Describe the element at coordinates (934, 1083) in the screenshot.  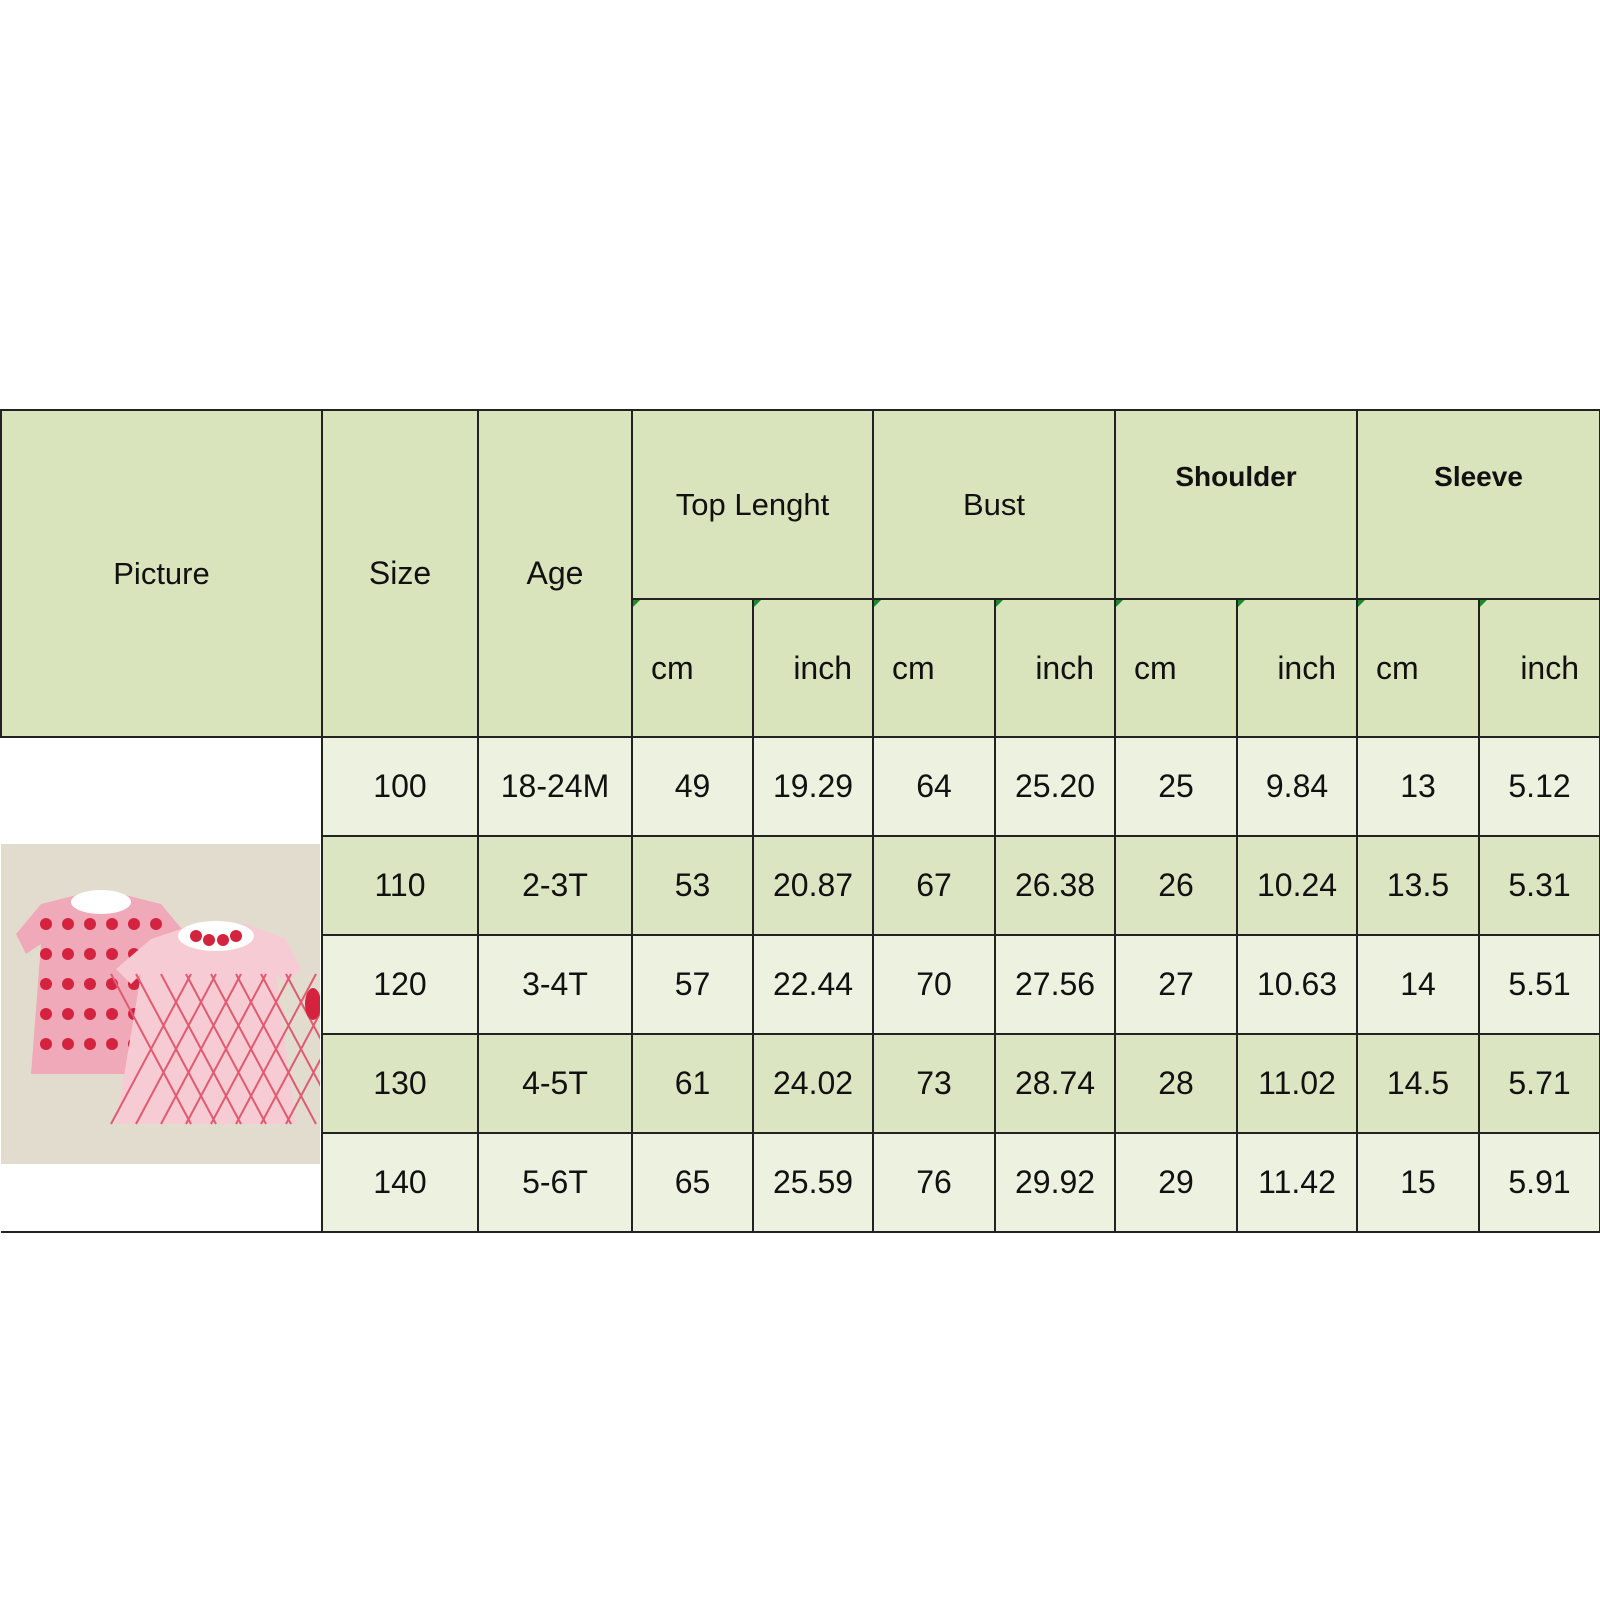
I see `cell-bust-cm: 73` at that location.